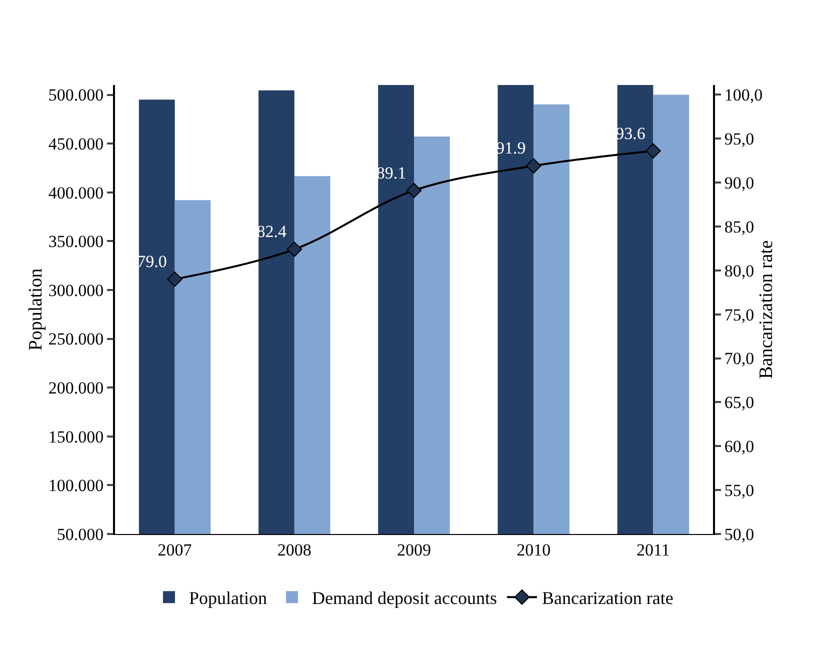 The width and height of the screenshot is (833, 649). I want to click on x-tick-label: 2007, so click(175, 550).